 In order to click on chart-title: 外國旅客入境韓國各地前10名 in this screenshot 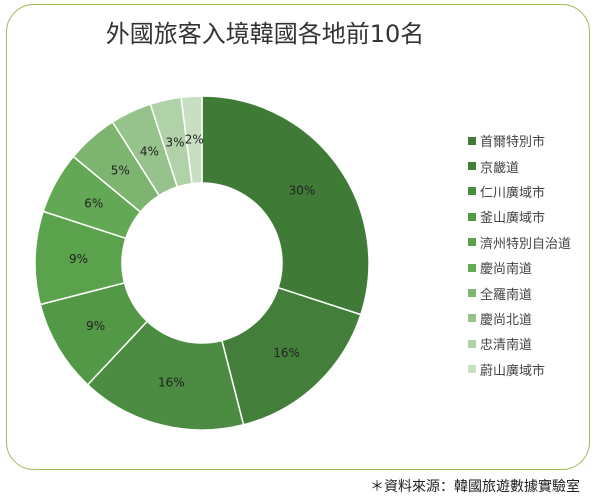, I will do `click(265, 34)`.